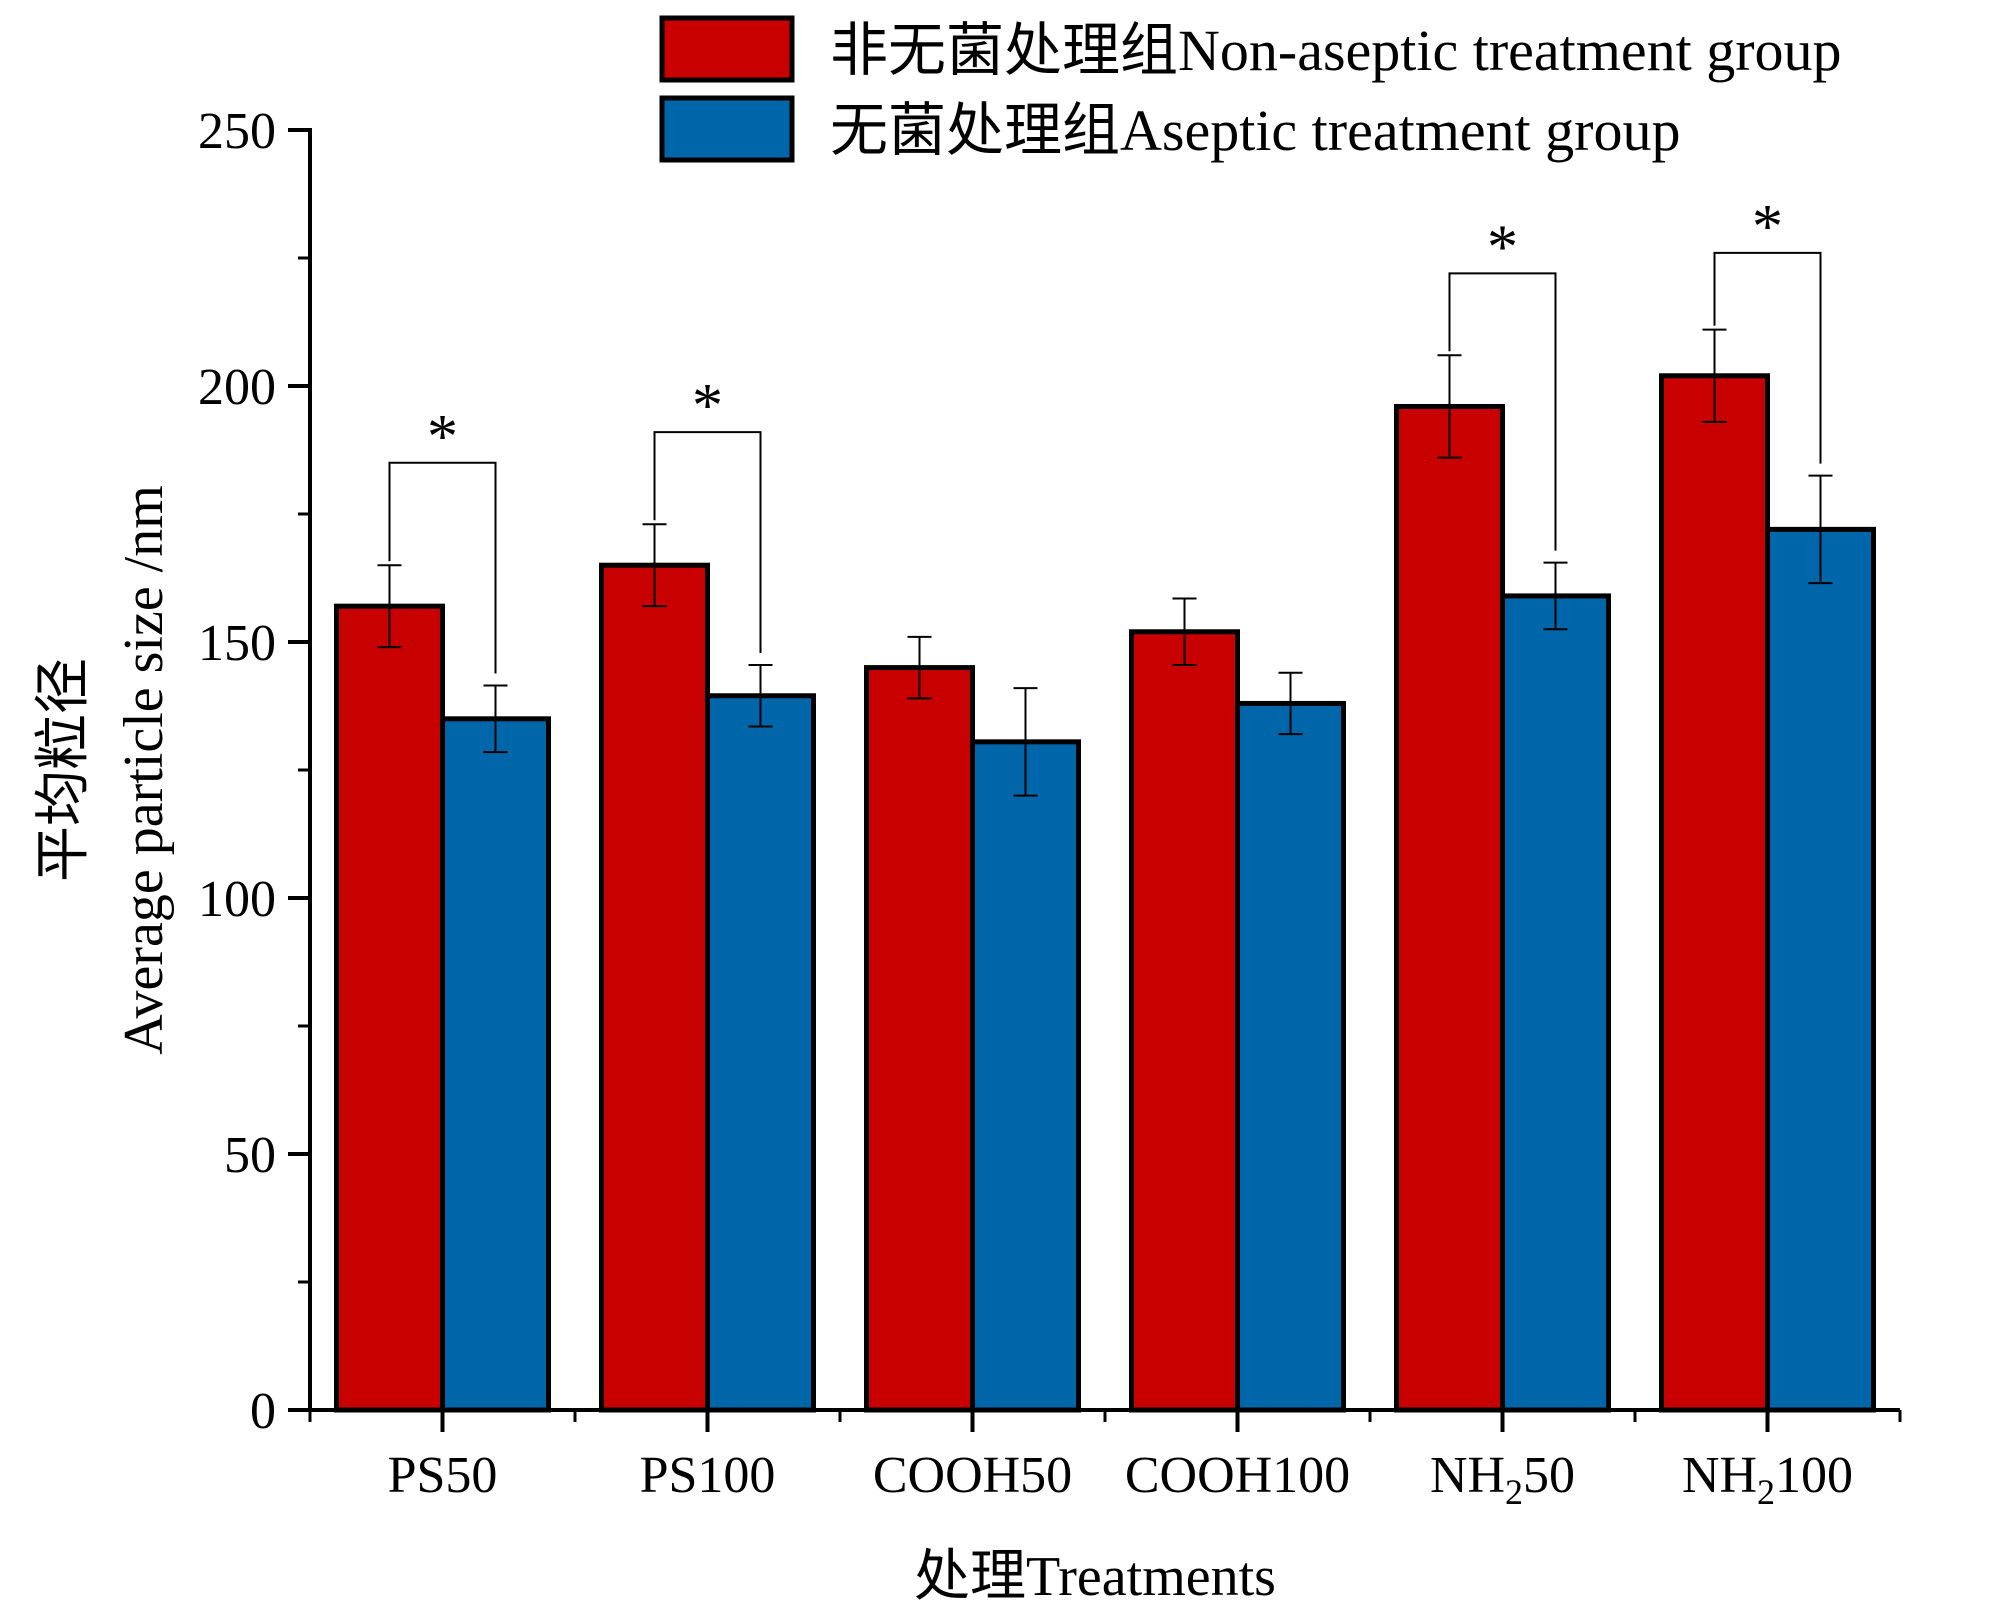  Describe the element at coordinates (144, 770) in the screenshot. I see `y-axis-title-en: Average particle size /nm` at that location.